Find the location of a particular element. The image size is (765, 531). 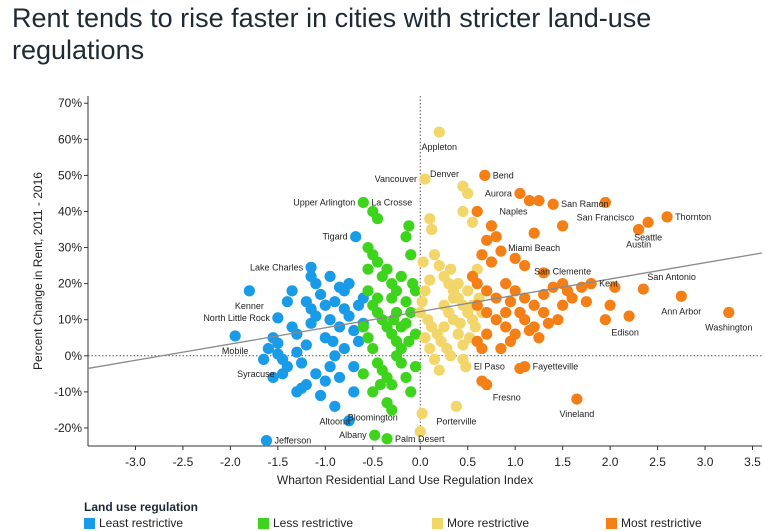

y-tick-label: 60% is located at coordinates (70, 139).